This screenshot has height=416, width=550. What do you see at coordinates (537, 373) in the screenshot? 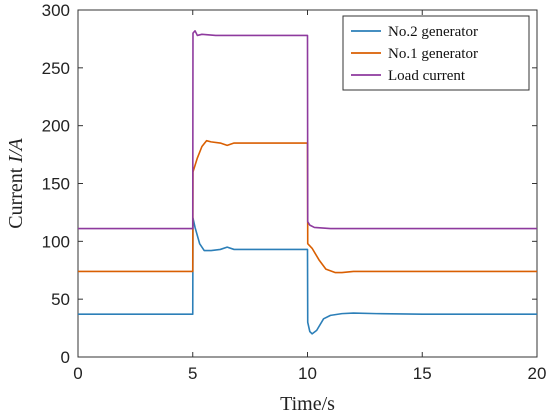
I see `x-tick-label: 20` at bounding box center [537, 373].